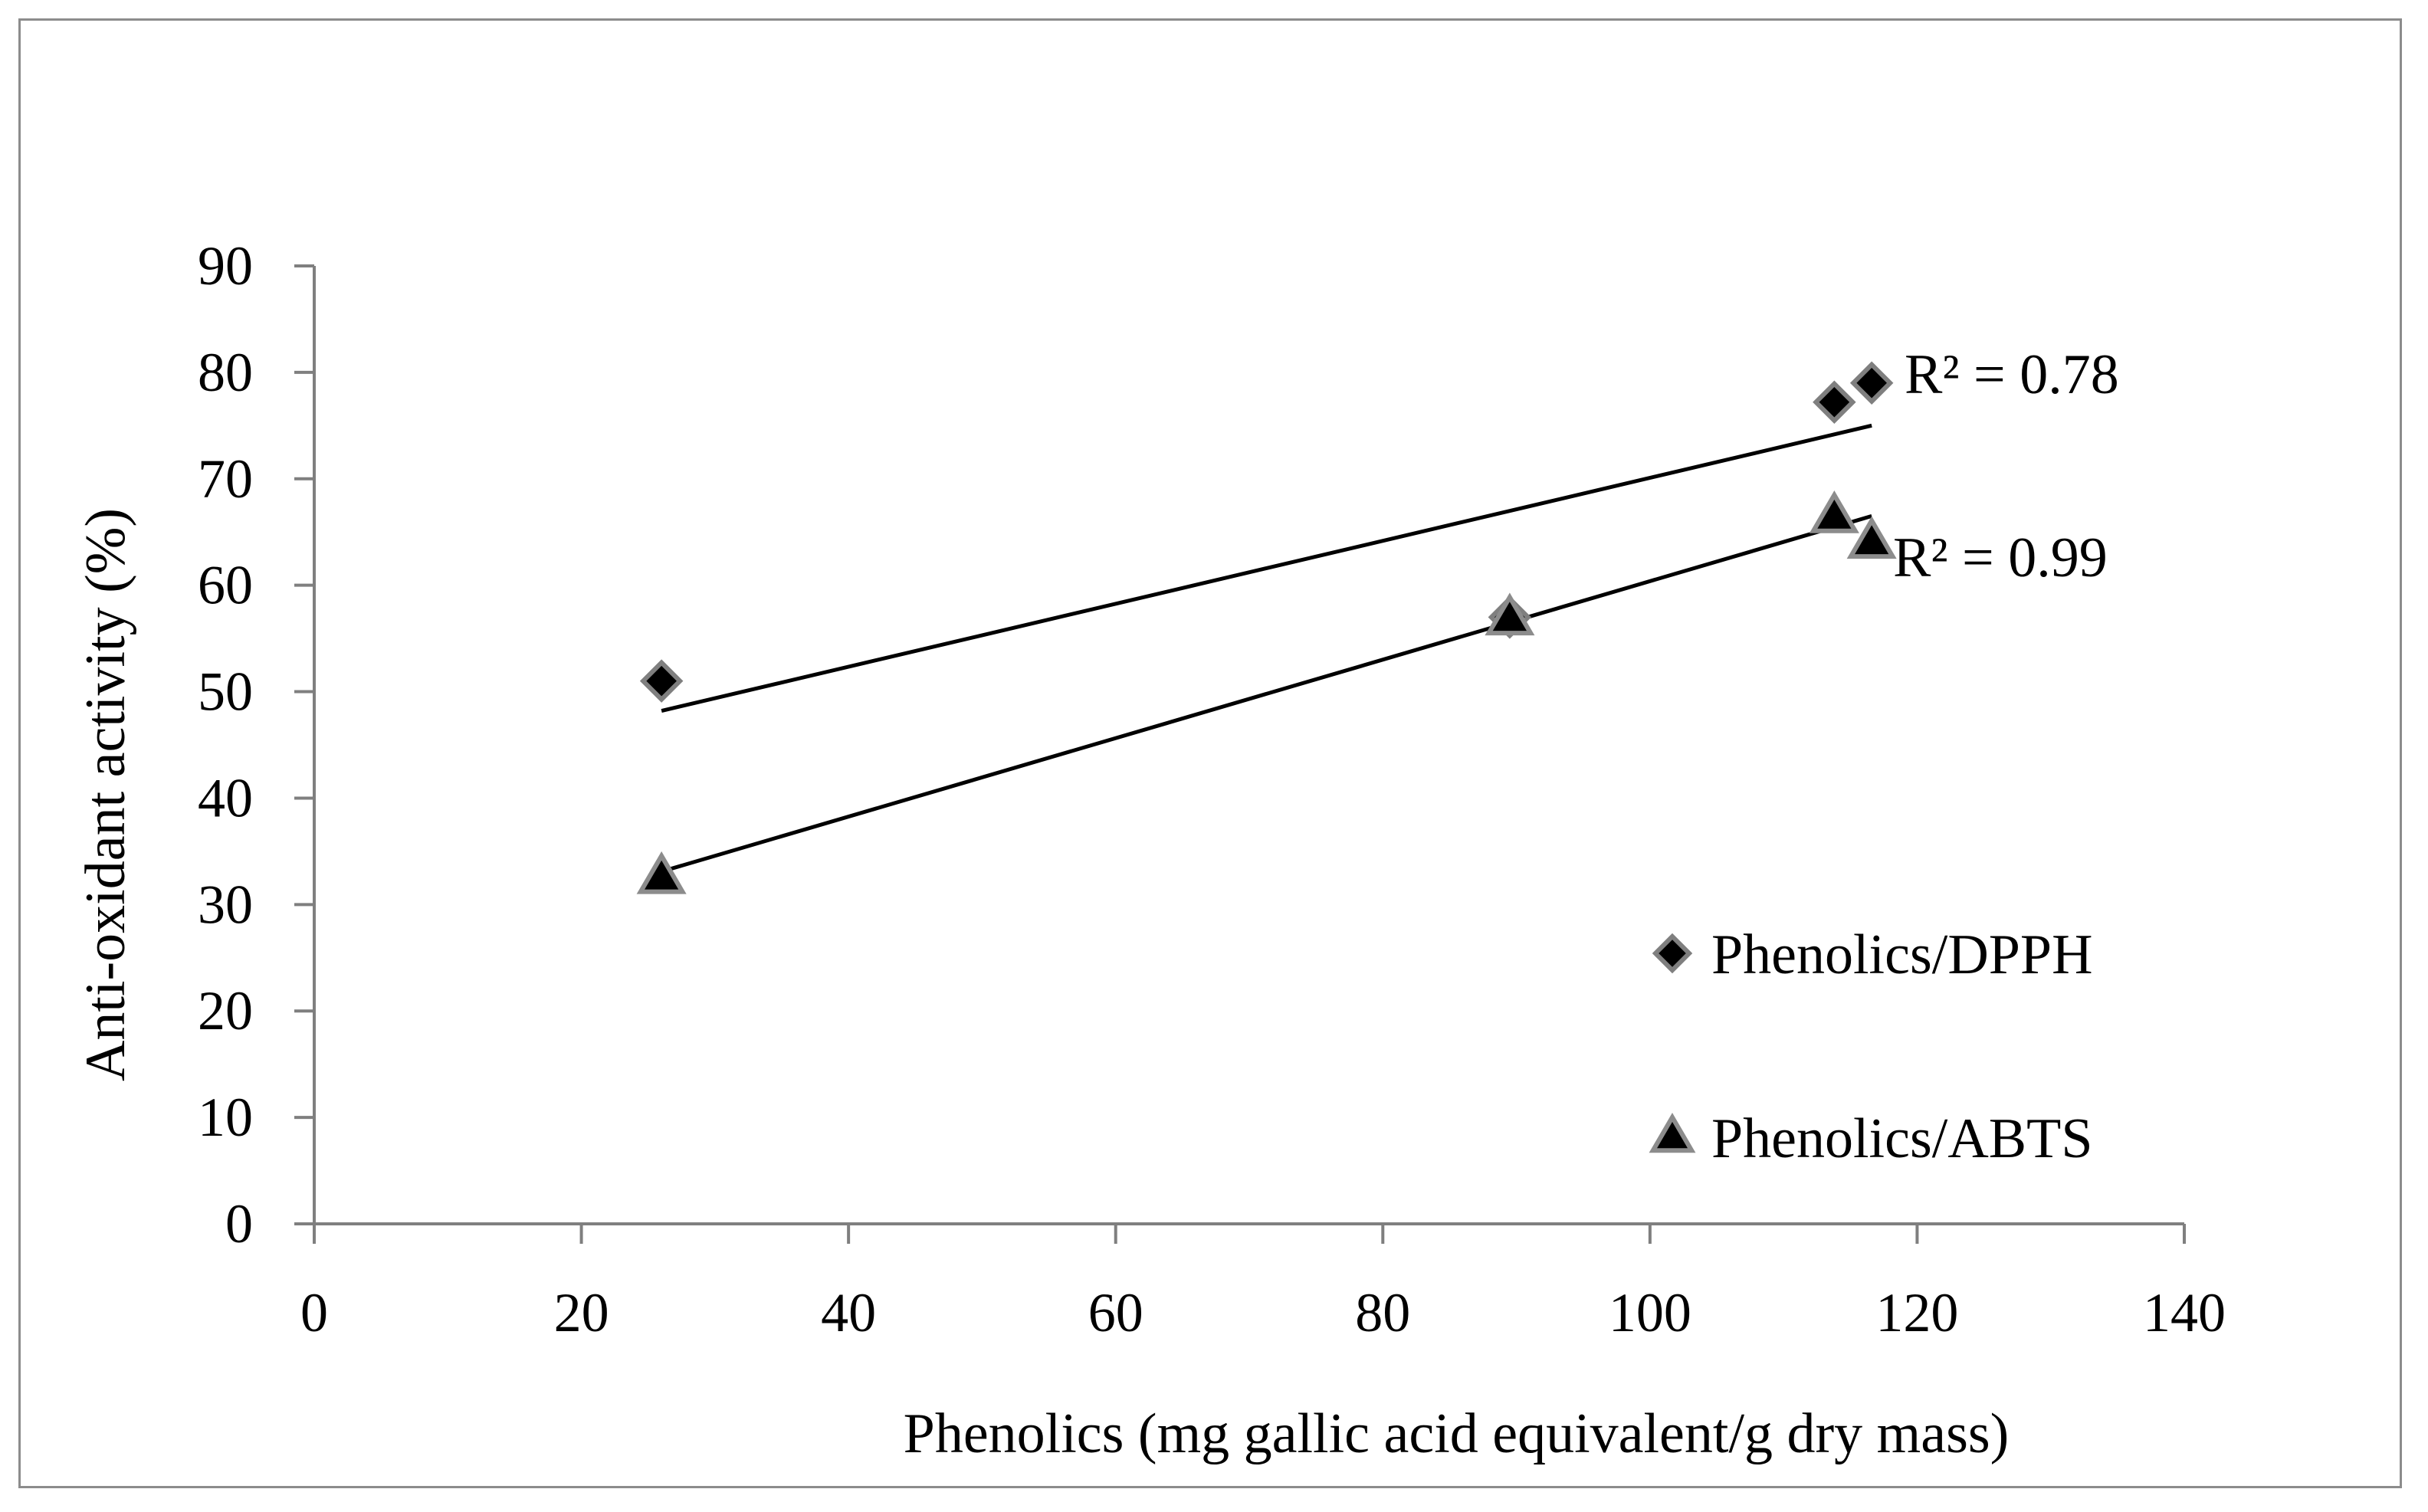 The width and height of the screenshot is (2428, 1512). Describe the element at coordinates (1916, 1312) in the screenshot. I see `x-tick-label-120: 120` at that location.